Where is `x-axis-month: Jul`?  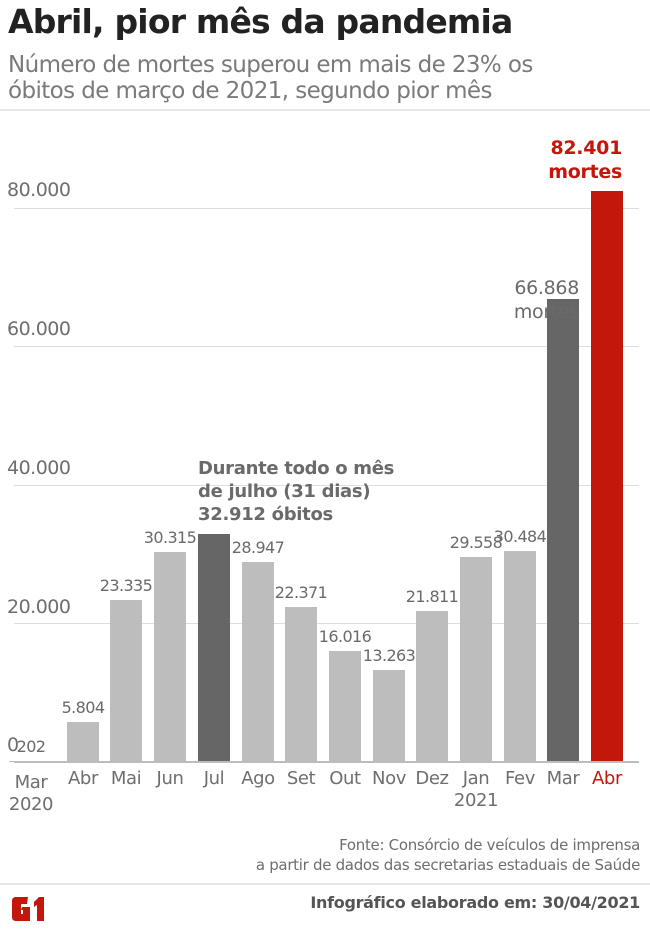
x-axis-month: Jul is located at coordinates (214, 778).